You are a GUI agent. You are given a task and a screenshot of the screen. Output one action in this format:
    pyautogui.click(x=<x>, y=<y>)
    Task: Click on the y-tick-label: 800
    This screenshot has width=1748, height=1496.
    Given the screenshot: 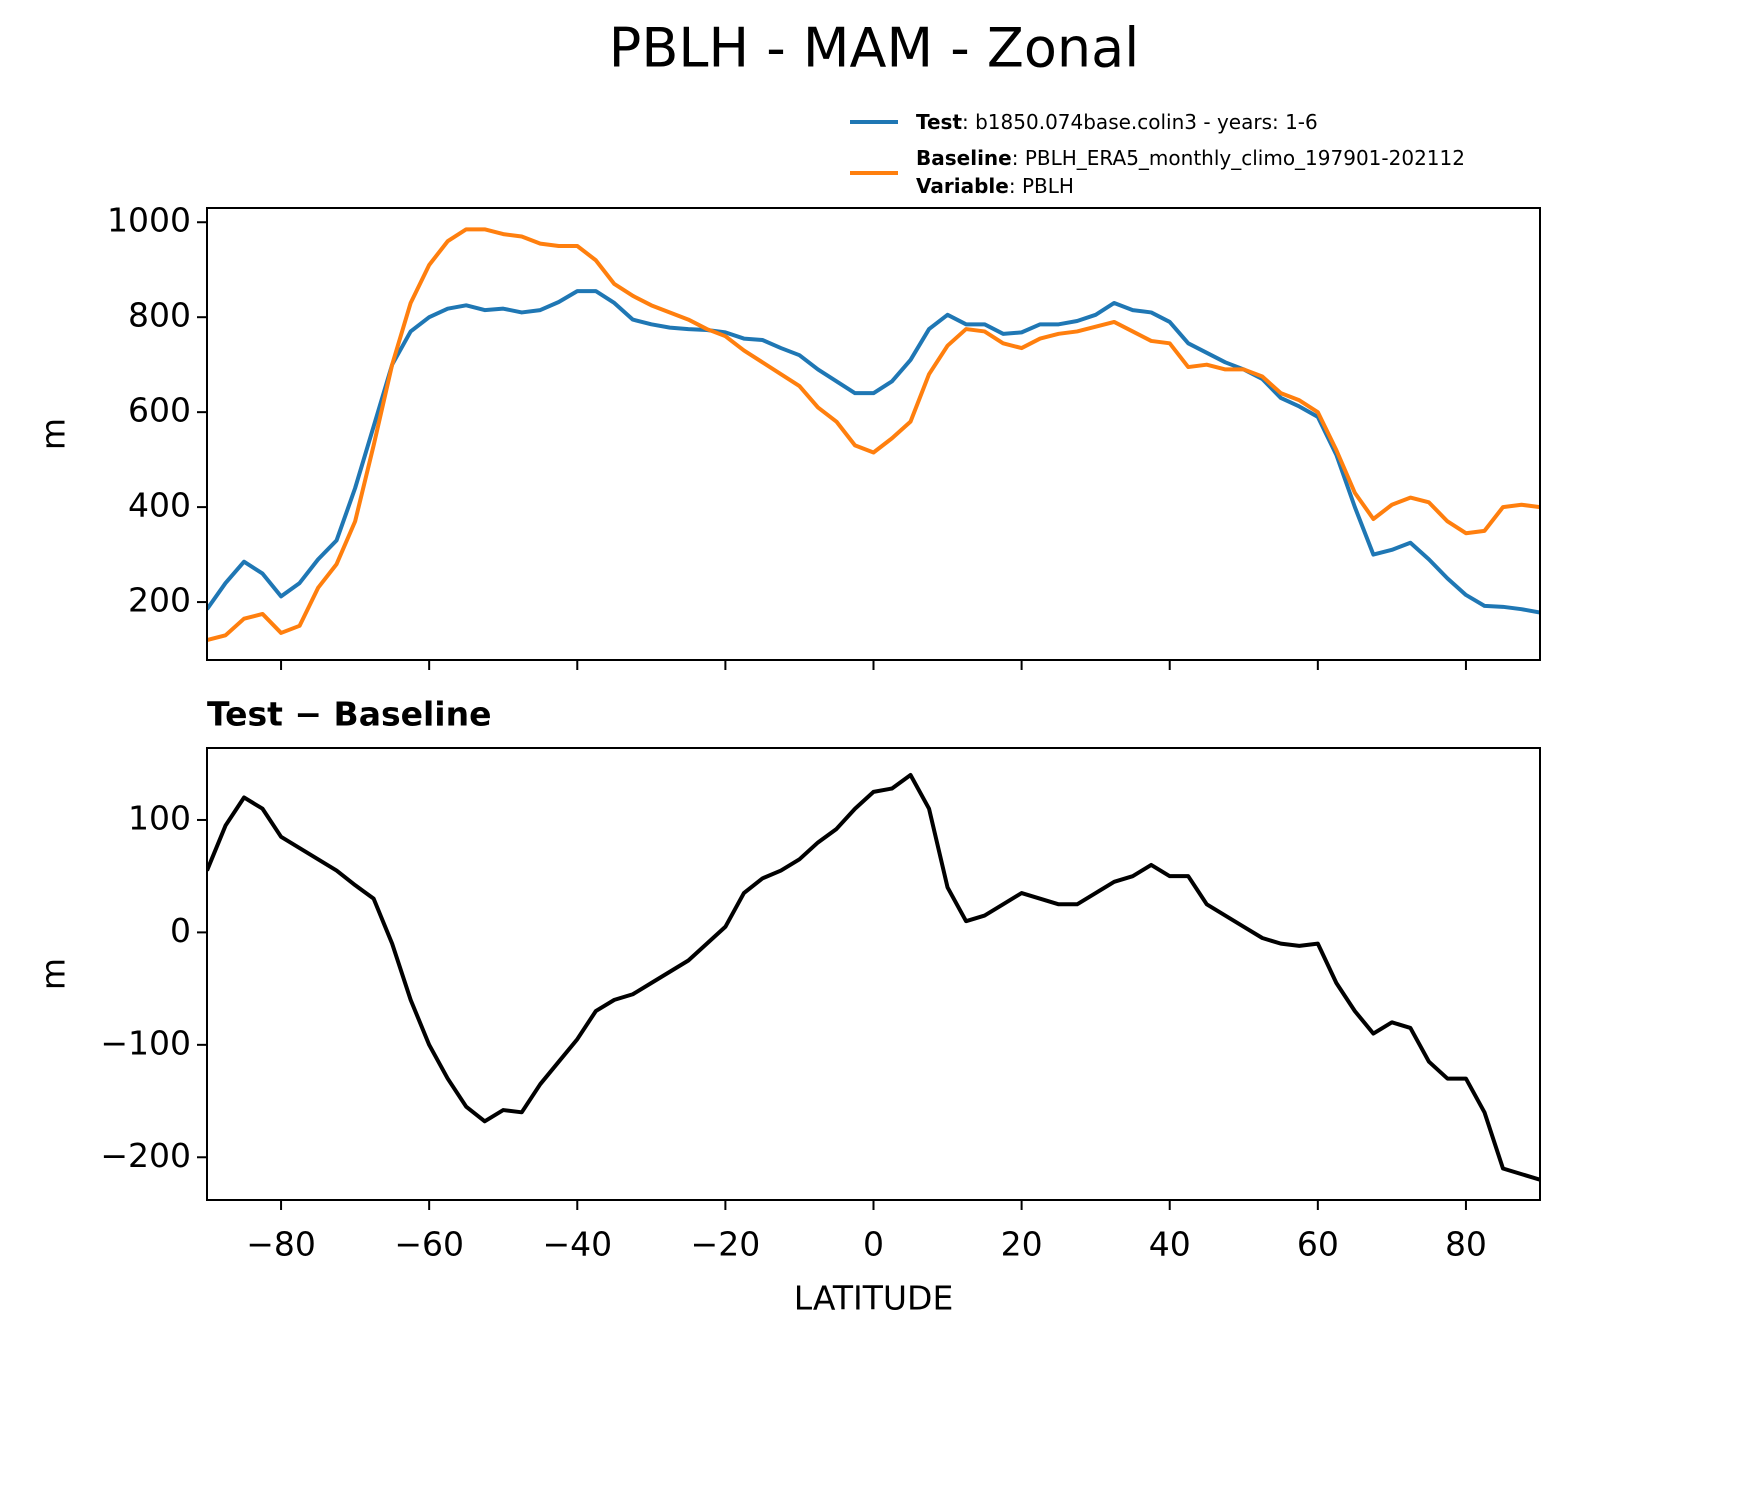 What is the action you would take?
    pyautogui.click(x=159, y=315)
    